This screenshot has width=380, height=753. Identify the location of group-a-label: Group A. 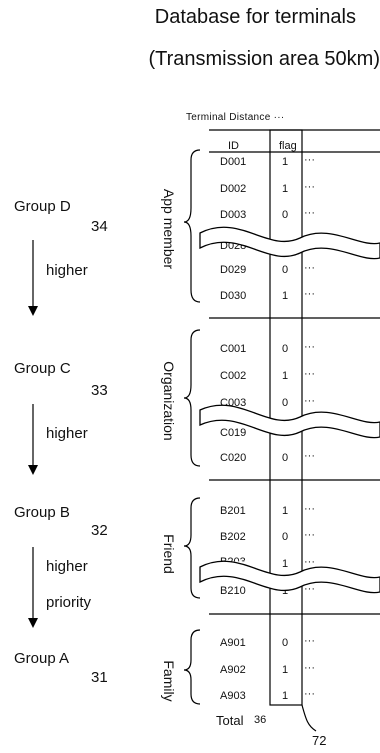
(42, 658).